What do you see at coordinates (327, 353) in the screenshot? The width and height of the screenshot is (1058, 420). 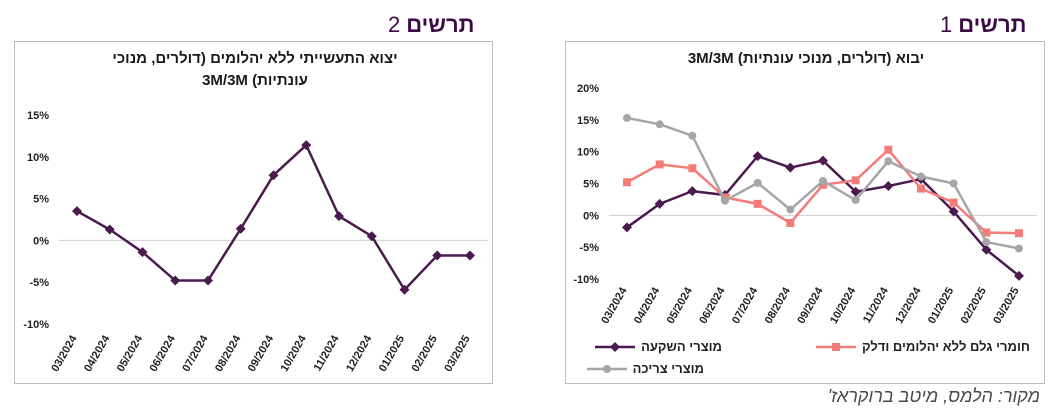 I see `left-xtick-label: 11/2024` at bounding box center [327, 353].